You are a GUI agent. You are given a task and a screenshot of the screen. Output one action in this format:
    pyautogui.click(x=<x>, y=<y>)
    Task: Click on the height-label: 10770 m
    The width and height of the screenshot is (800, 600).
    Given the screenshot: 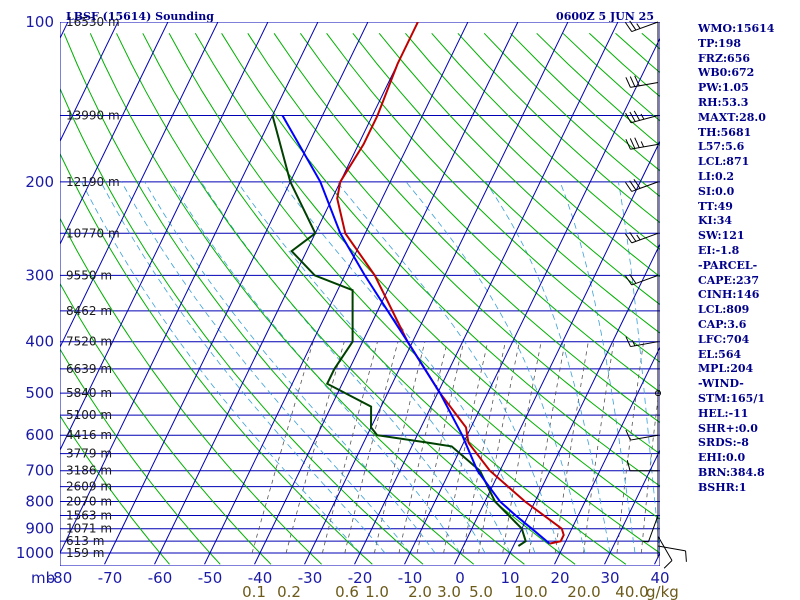 What is the action you would take?
    pyautogui.click(x=93, y=233)
    